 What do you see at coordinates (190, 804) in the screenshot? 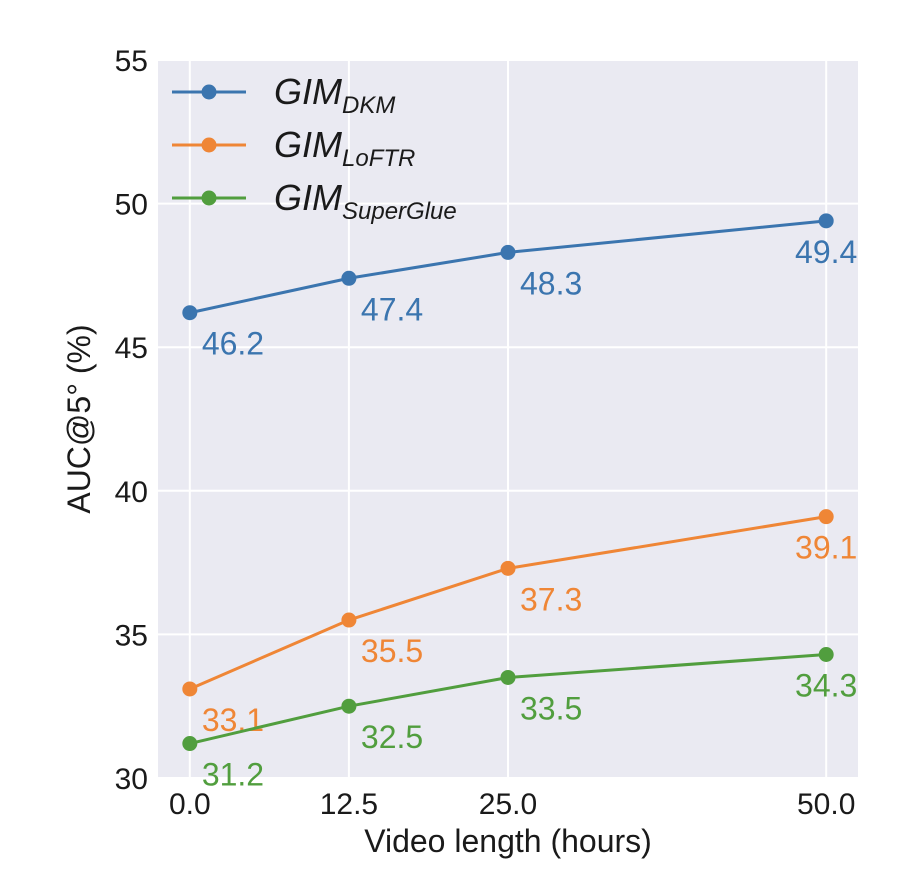
I see `x-tick-label: 0.0` at bounding box center [190, 804].